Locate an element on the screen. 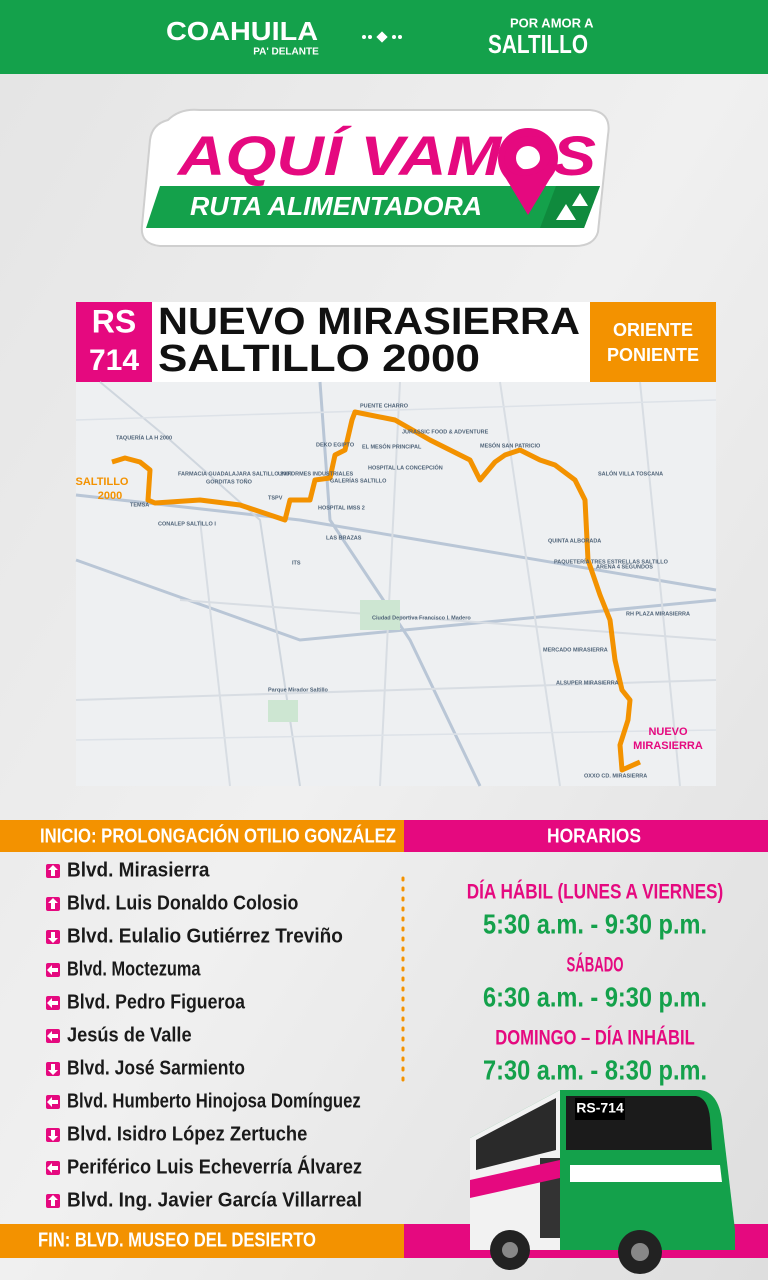 The height and width of the screenshot is (1285, 768). schedule-day: SÁBADO is located at coordinates (595, 965).